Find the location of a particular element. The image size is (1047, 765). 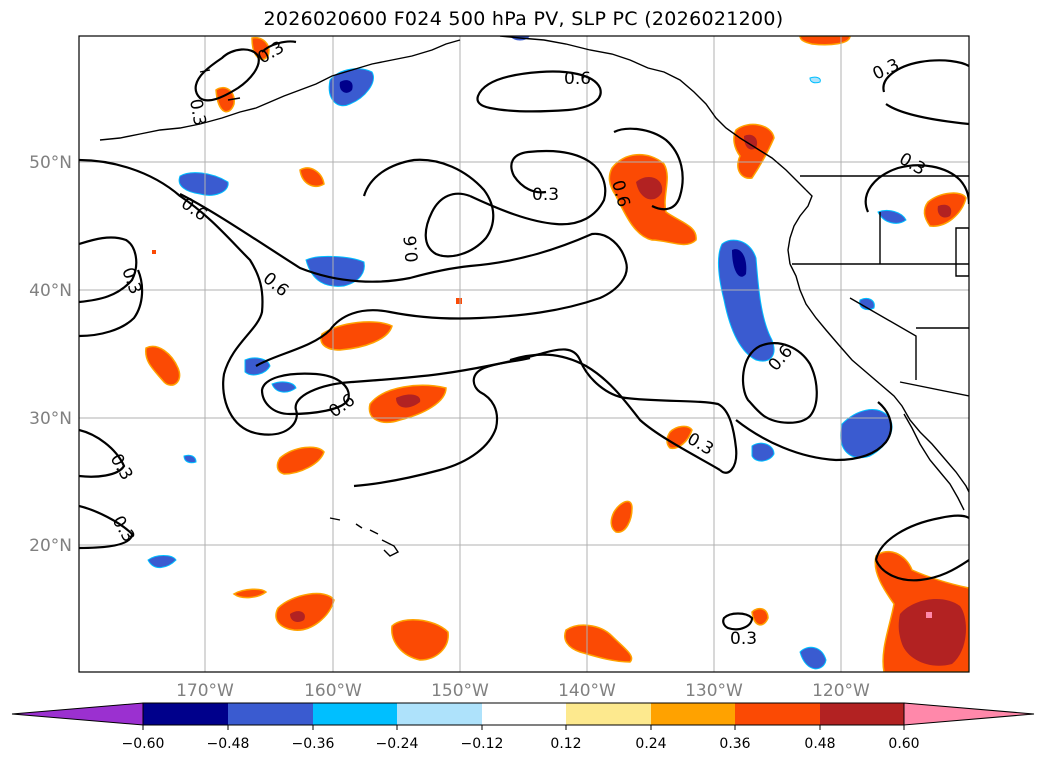

coast-baja is located at coordinates (934, 462).